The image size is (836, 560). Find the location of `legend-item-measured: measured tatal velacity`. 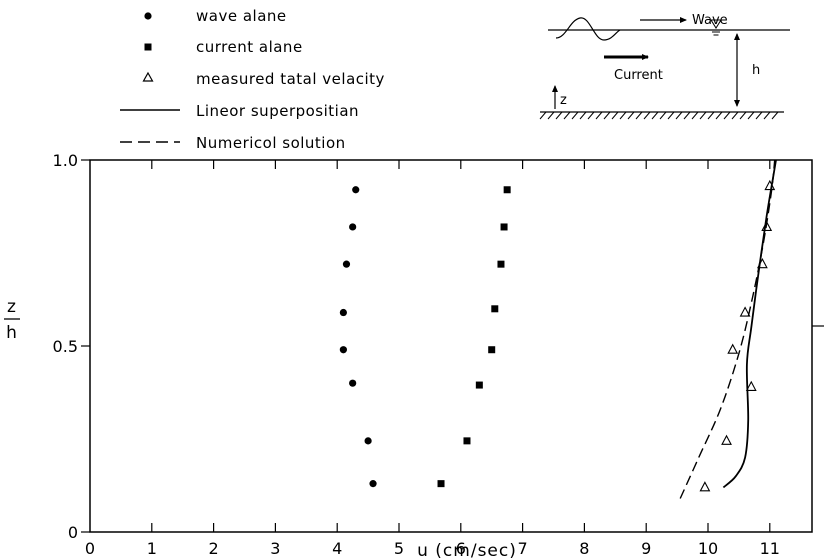

legend-item-measured: measured tatal velacity is located at coordinates (263, 79).